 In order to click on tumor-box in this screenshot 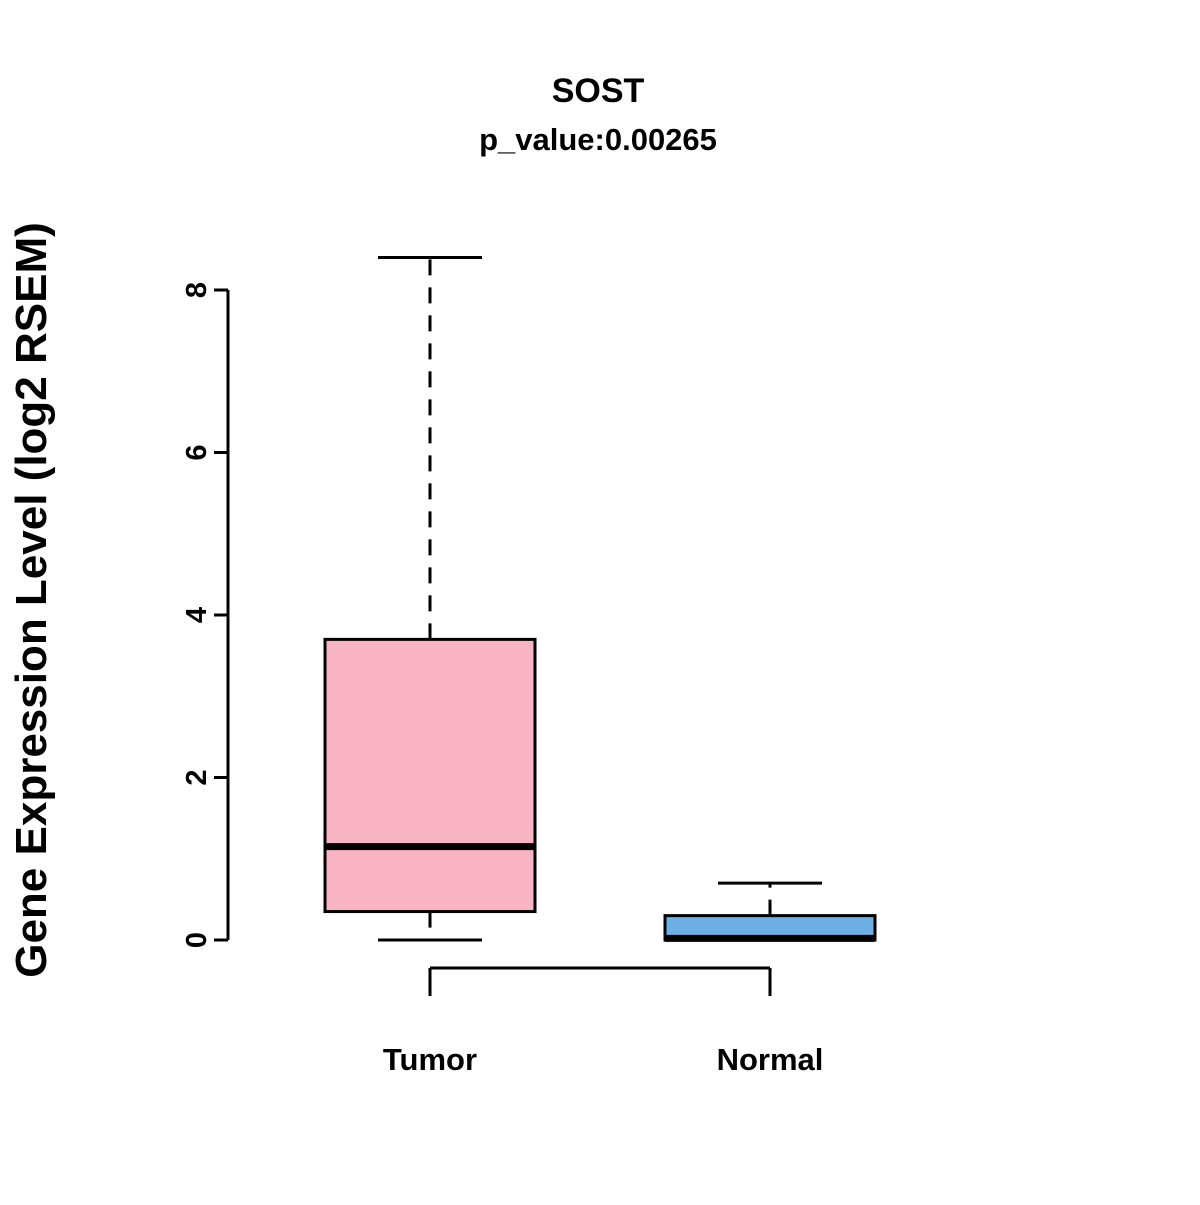, I will do `click(430, 775)`.